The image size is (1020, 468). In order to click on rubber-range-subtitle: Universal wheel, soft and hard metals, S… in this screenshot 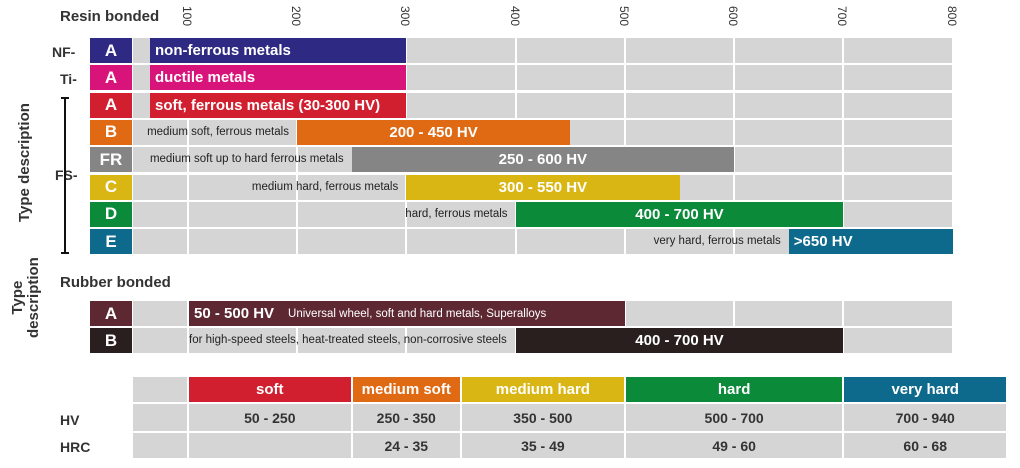, I will do `click(417, 313)`.